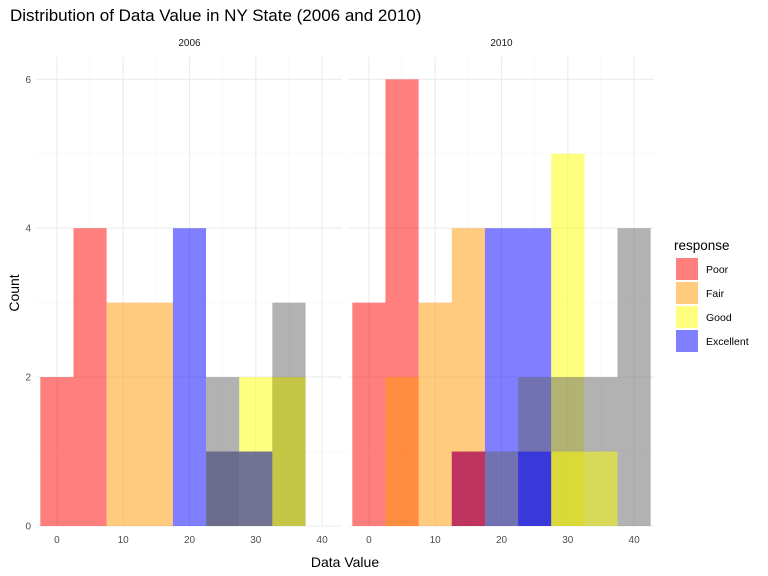  Describe the element at coordinates (28, 80) in the screenshot. I see `y-tick-label: 6` at that location.